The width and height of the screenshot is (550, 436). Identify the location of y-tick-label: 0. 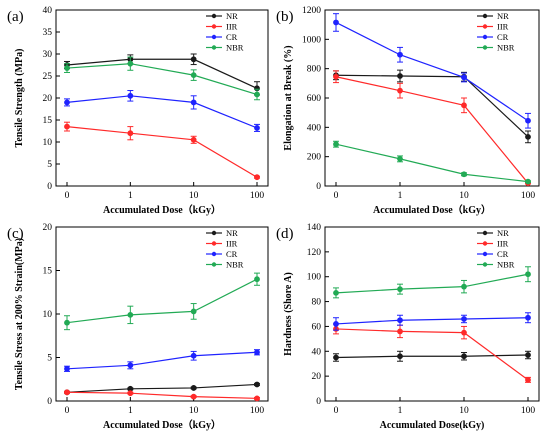
(318, 402).